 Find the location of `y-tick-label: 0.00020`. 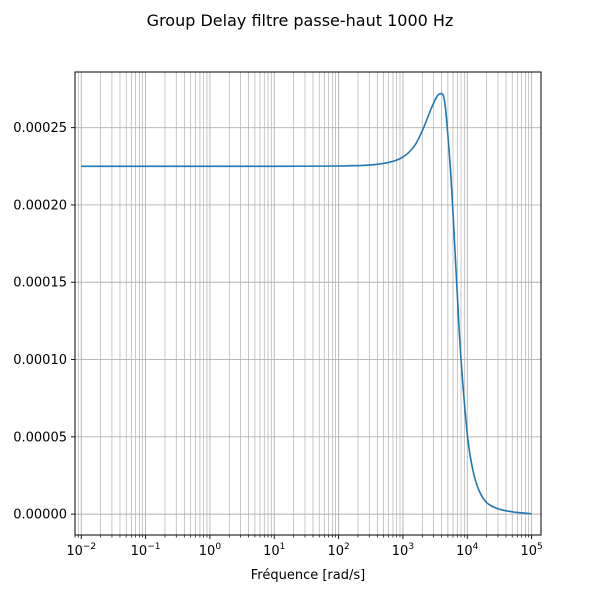

y-tick-label: 0.00020 is located at coordinates (40, 205).